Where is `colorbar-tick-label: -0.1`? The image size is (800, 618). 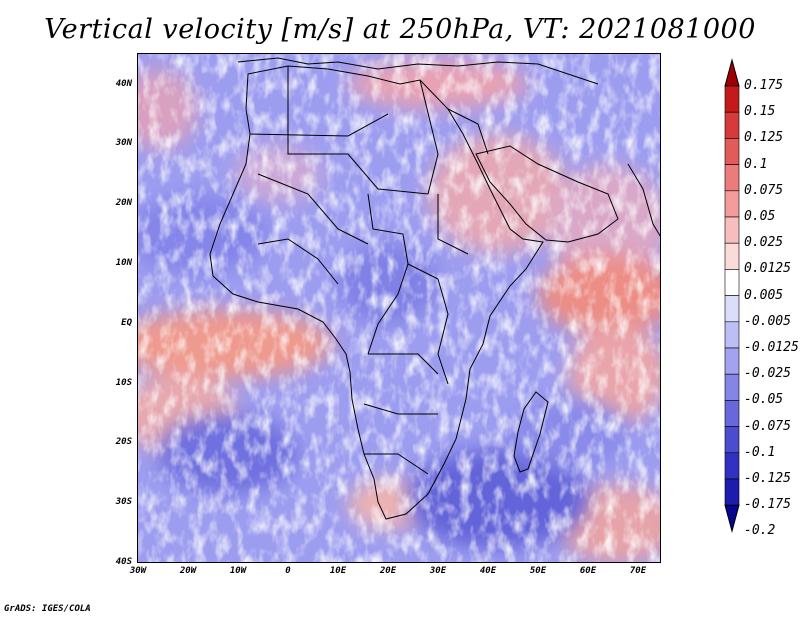 colorbar-tick-label: -0.1 is located at coordinates (760, 452).